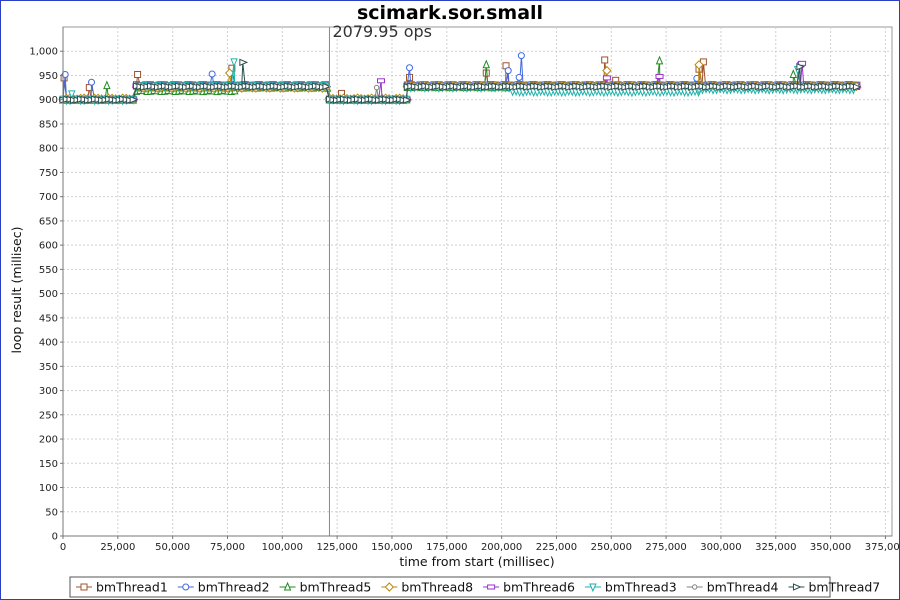 This screenshot has width=900, height=600. I want to click on y-tick-label: 900, so click(48, 100).